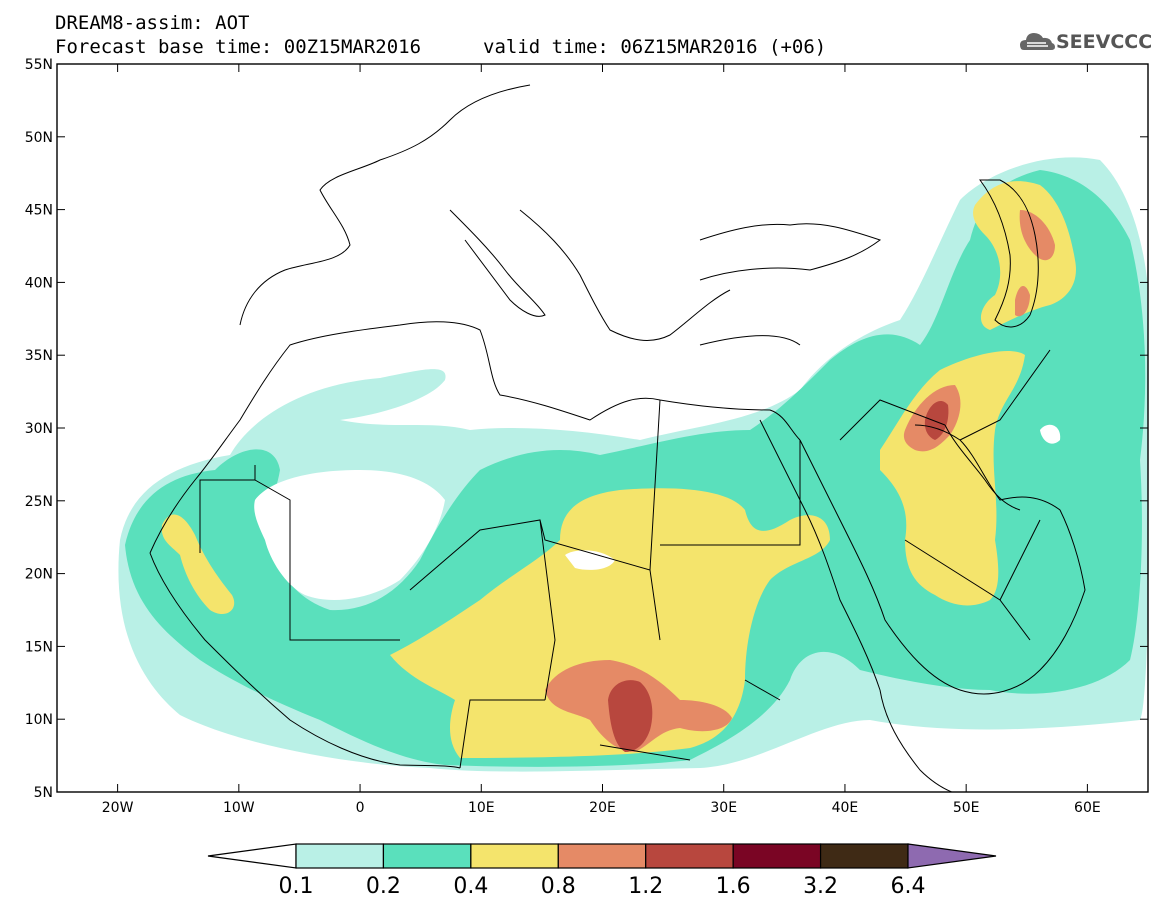 This screenshot has width=1165, height=905. What do you see at coordinates (1087, 808) in the screenshot?
I see `lon-tick-label: 60E` at bounding box center [1087, 808].